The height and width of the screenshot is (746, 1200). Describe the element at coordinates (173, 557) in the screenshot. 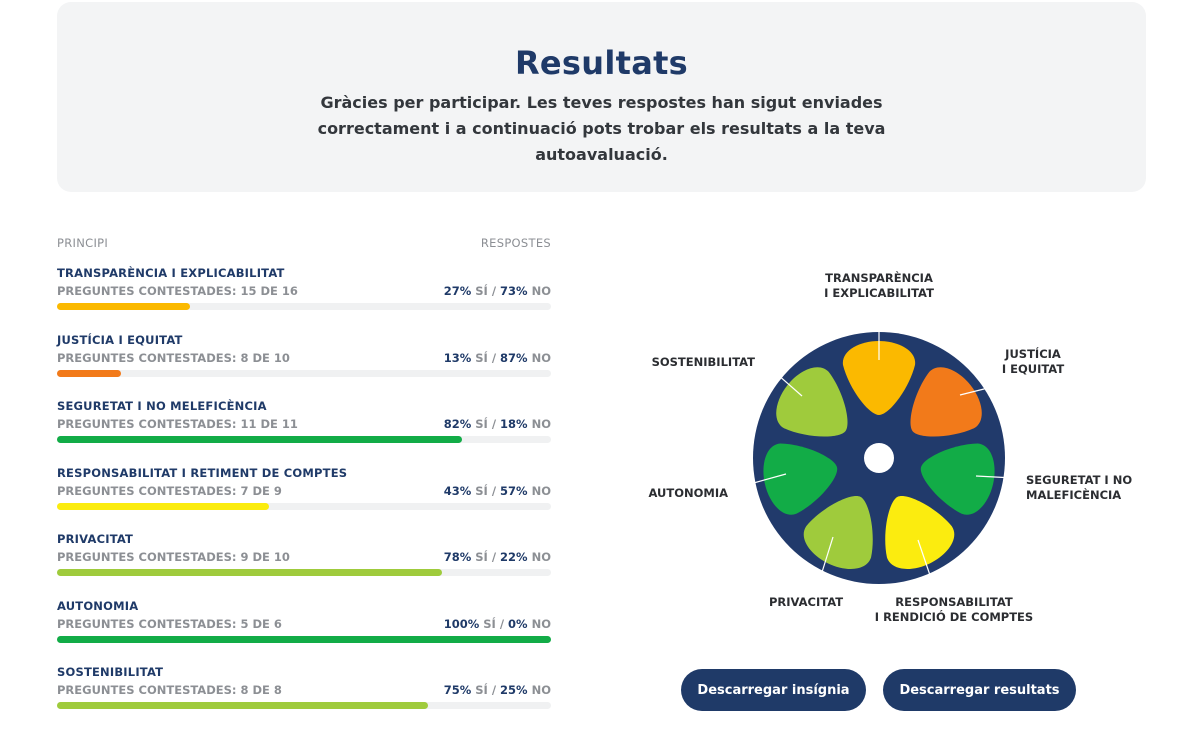

I see `answered-count: PREGUNTES CONTESTADES: 9 DE 10` at that location.